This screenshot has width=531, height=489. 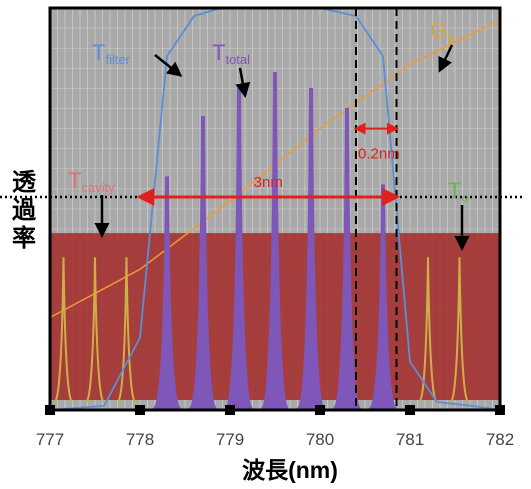 What do you see at coordinates (442, 31) in the screenshot?
I see `series-label-gain: Gp` at bounding box center [442, 31].